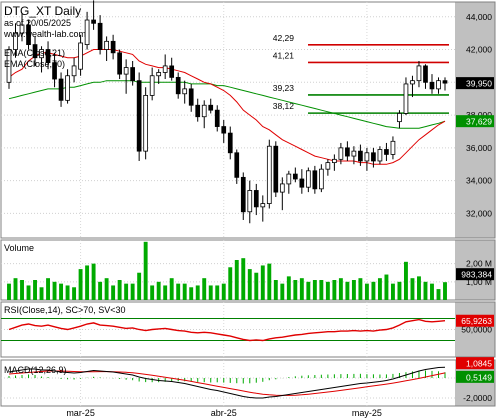 The image size is (496, 420). Describe the element at coordinates (479, 84) in the screenshot. I see `last-price-label: 39,950` at that location.